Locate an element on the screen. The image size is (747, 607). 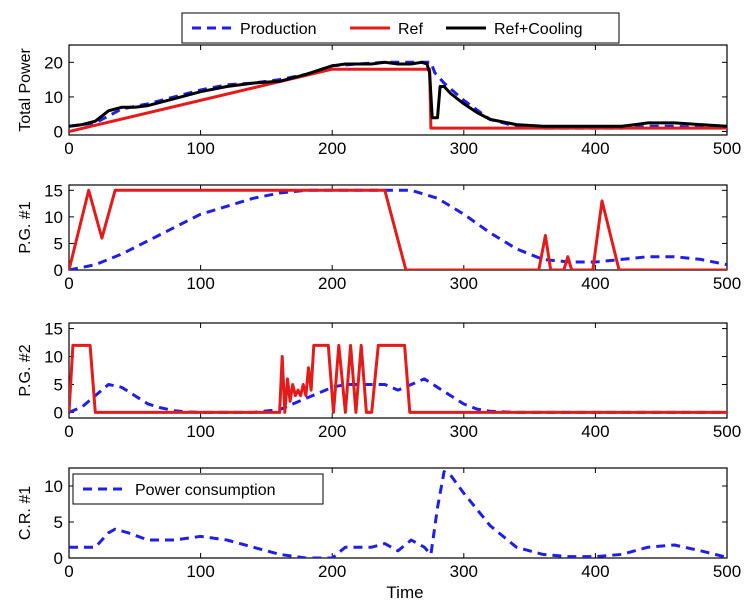
y-axis-label: C.R. #1 is located at coordinates (25, 513).